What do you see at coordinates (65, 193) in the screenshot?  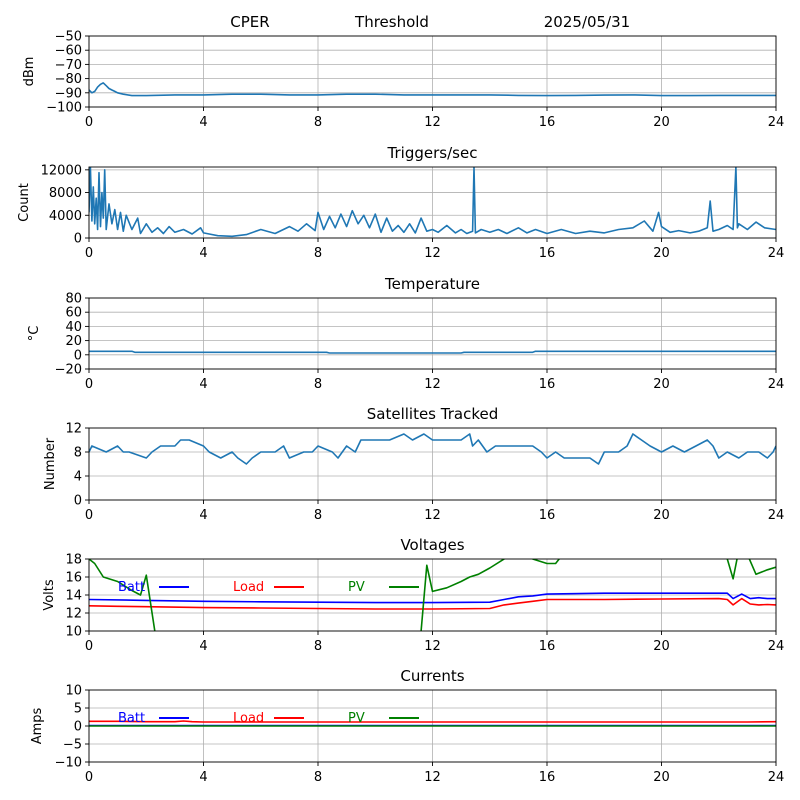 I see `y-tick-label: 8000` at bounding box center [65, 193].